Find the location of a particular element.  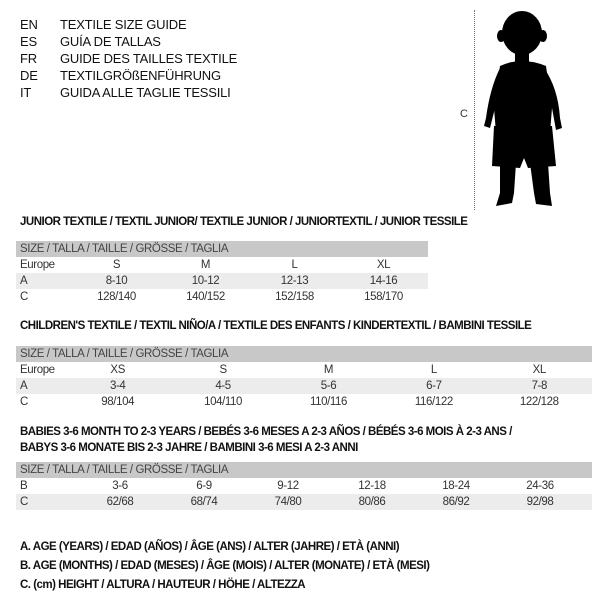

table-row: C 62/68 68/74 74/80 80/86 86/92 92/98 is located at coordinates (304, 502).